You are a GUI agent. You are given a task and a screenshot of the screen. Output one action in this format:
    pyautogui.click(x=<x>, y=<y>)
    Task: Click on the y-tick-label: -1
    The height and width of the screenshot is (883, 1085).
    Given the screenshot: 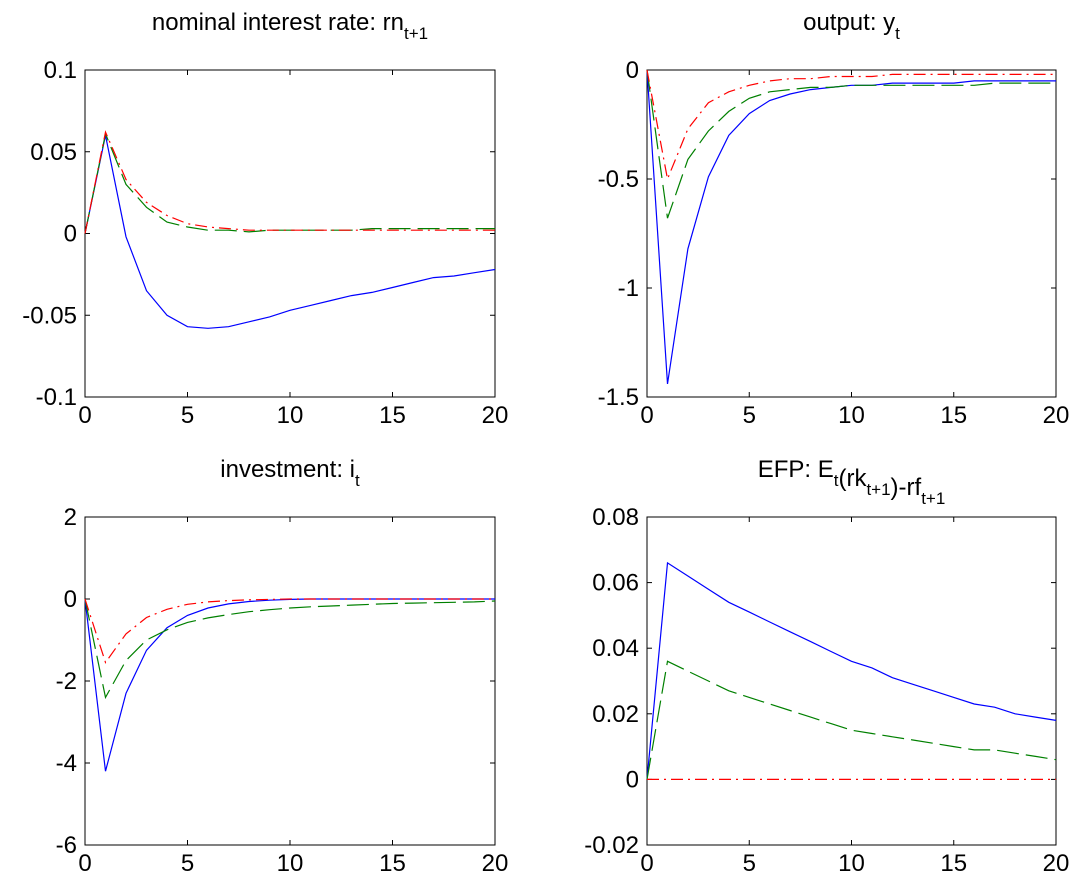 What is the action you would take?
    pyautogui.click(x=628, y=288)
    